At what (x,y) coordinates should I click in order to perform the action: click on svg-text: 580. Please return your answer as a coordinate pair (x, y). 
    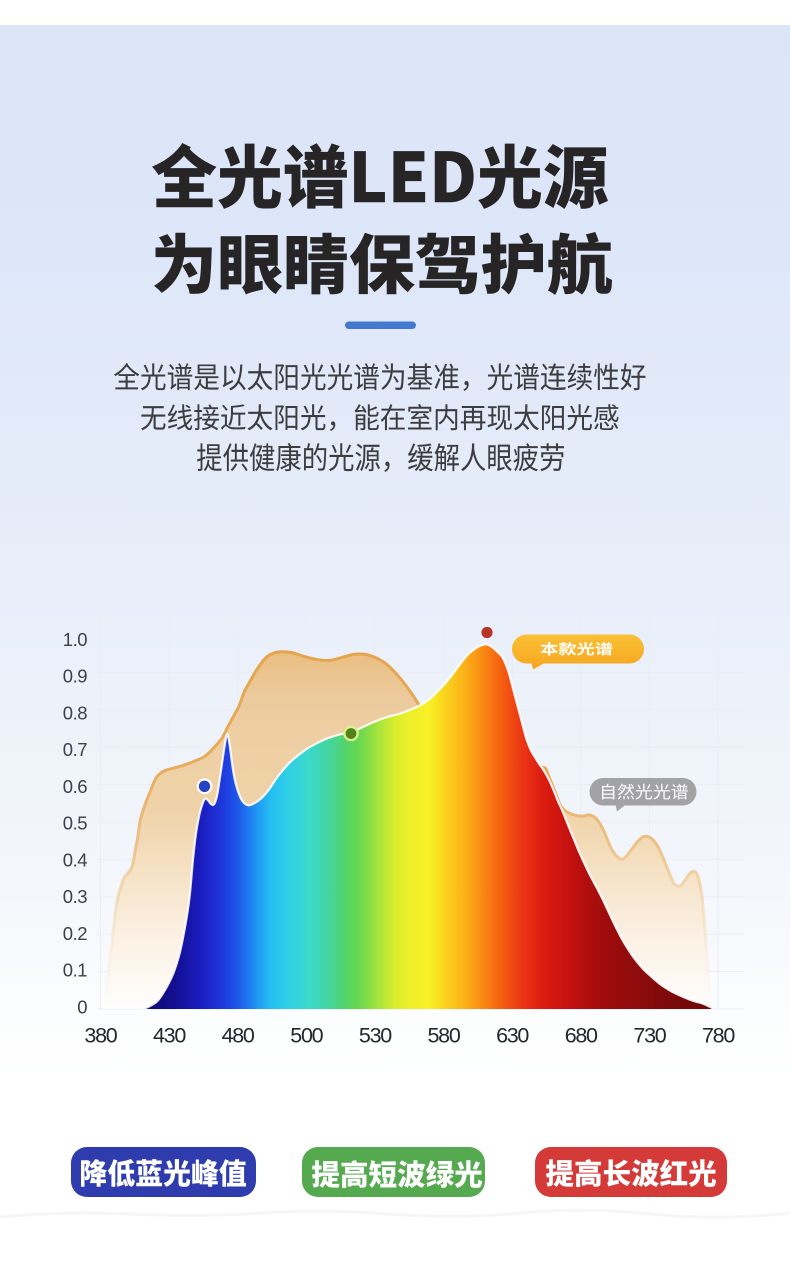
    Looking at the image, I should click on (444, 1036).